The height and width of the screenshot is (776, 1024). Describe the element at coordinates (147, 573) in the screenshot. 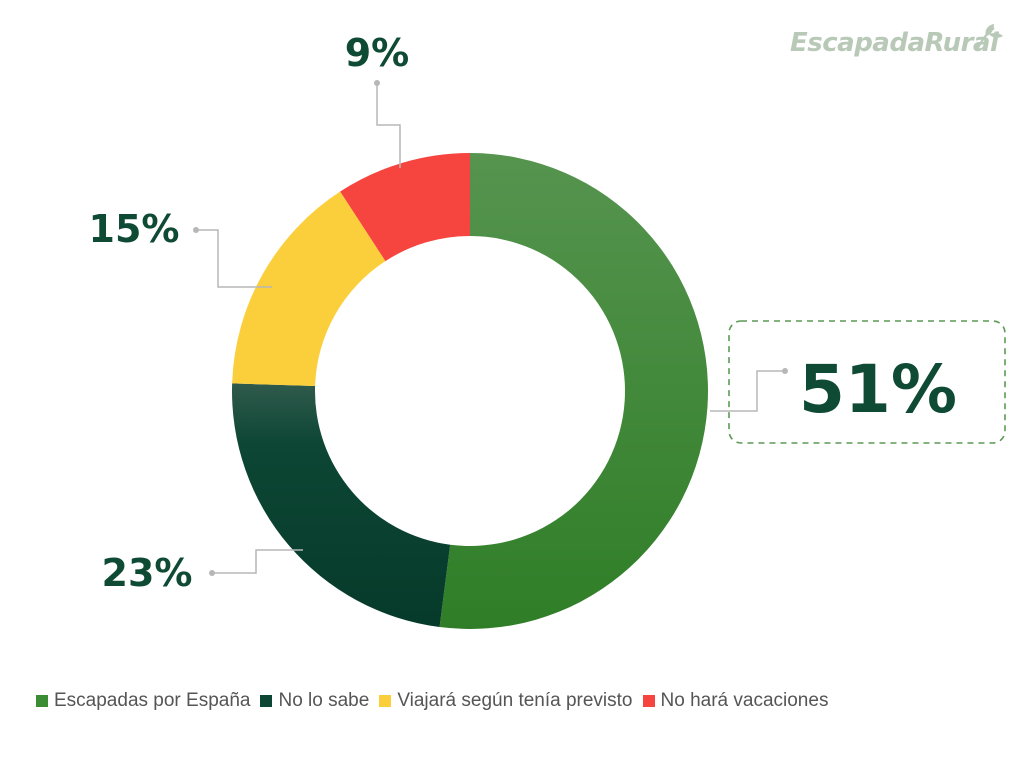

I see `data-label-no-lo-sabe: 23%` at that location.